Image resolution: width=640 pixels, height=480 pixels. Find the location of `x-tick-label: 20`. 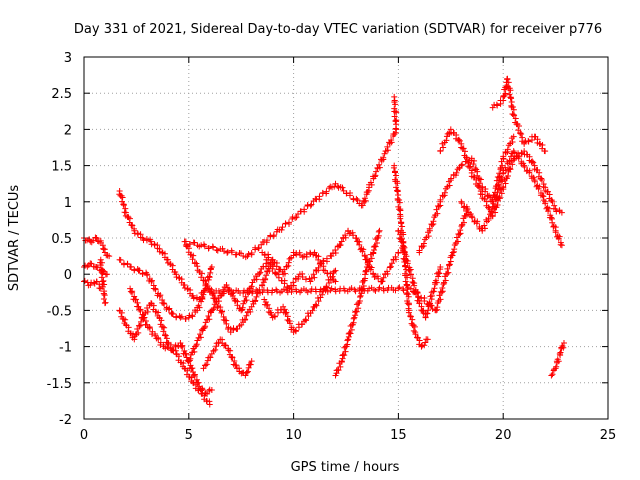

x-tick-label: 20 is located at coordinates (503, 435).